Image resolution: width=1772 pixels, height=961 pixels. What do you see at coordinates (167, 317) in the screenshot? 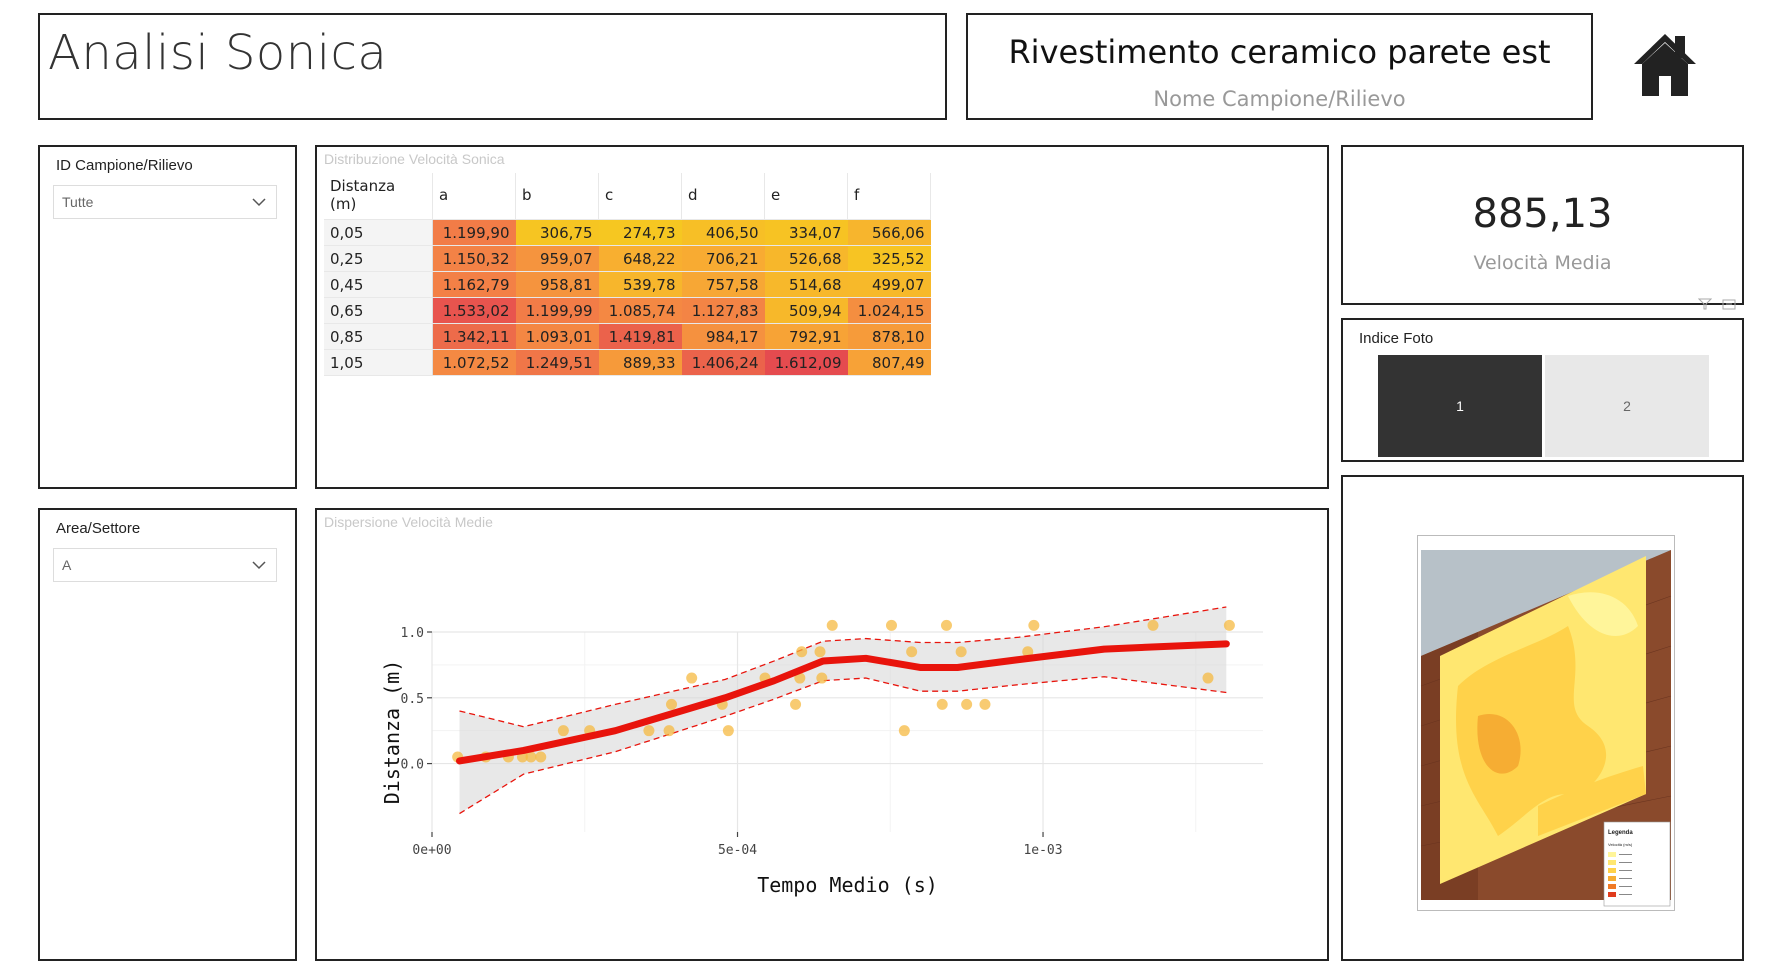
I see `id-slicer: ID Campione/Rilievo Tutte` at bounding box center [167, 317].